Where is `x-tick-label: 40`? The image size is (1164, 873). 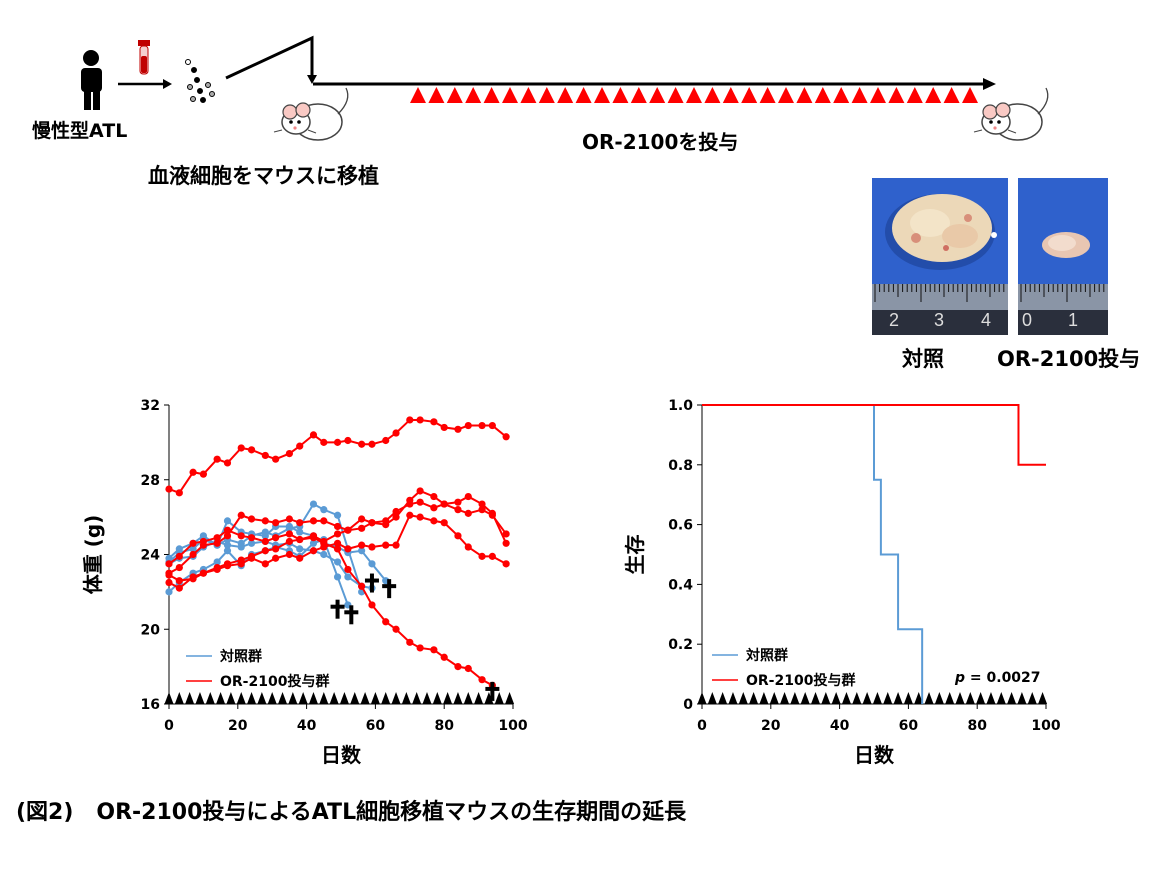 x-tick-label: 40 is located at coordinates (840, 726).